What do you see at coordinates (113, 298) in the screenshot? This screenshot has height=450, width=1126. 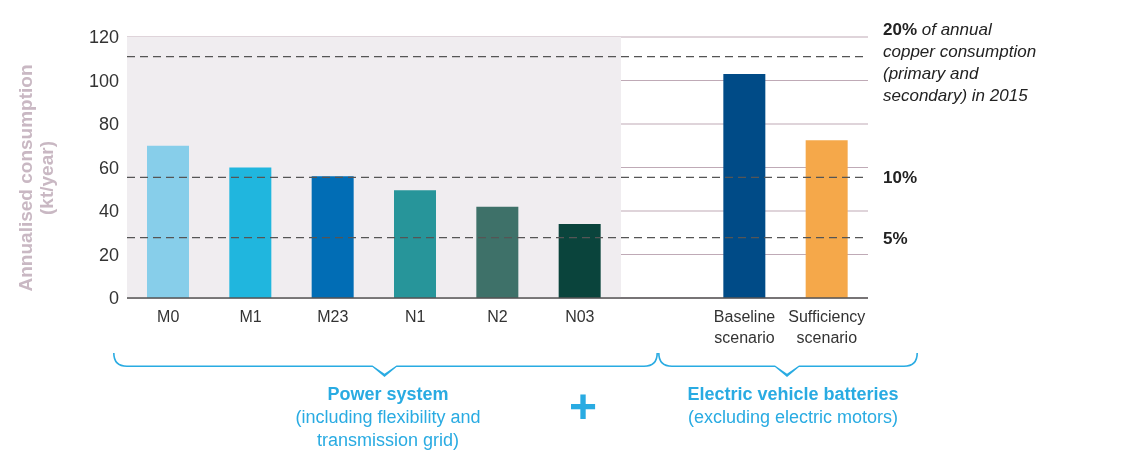 I see `y-tick-label: 0` at bounding box center [113, 298].